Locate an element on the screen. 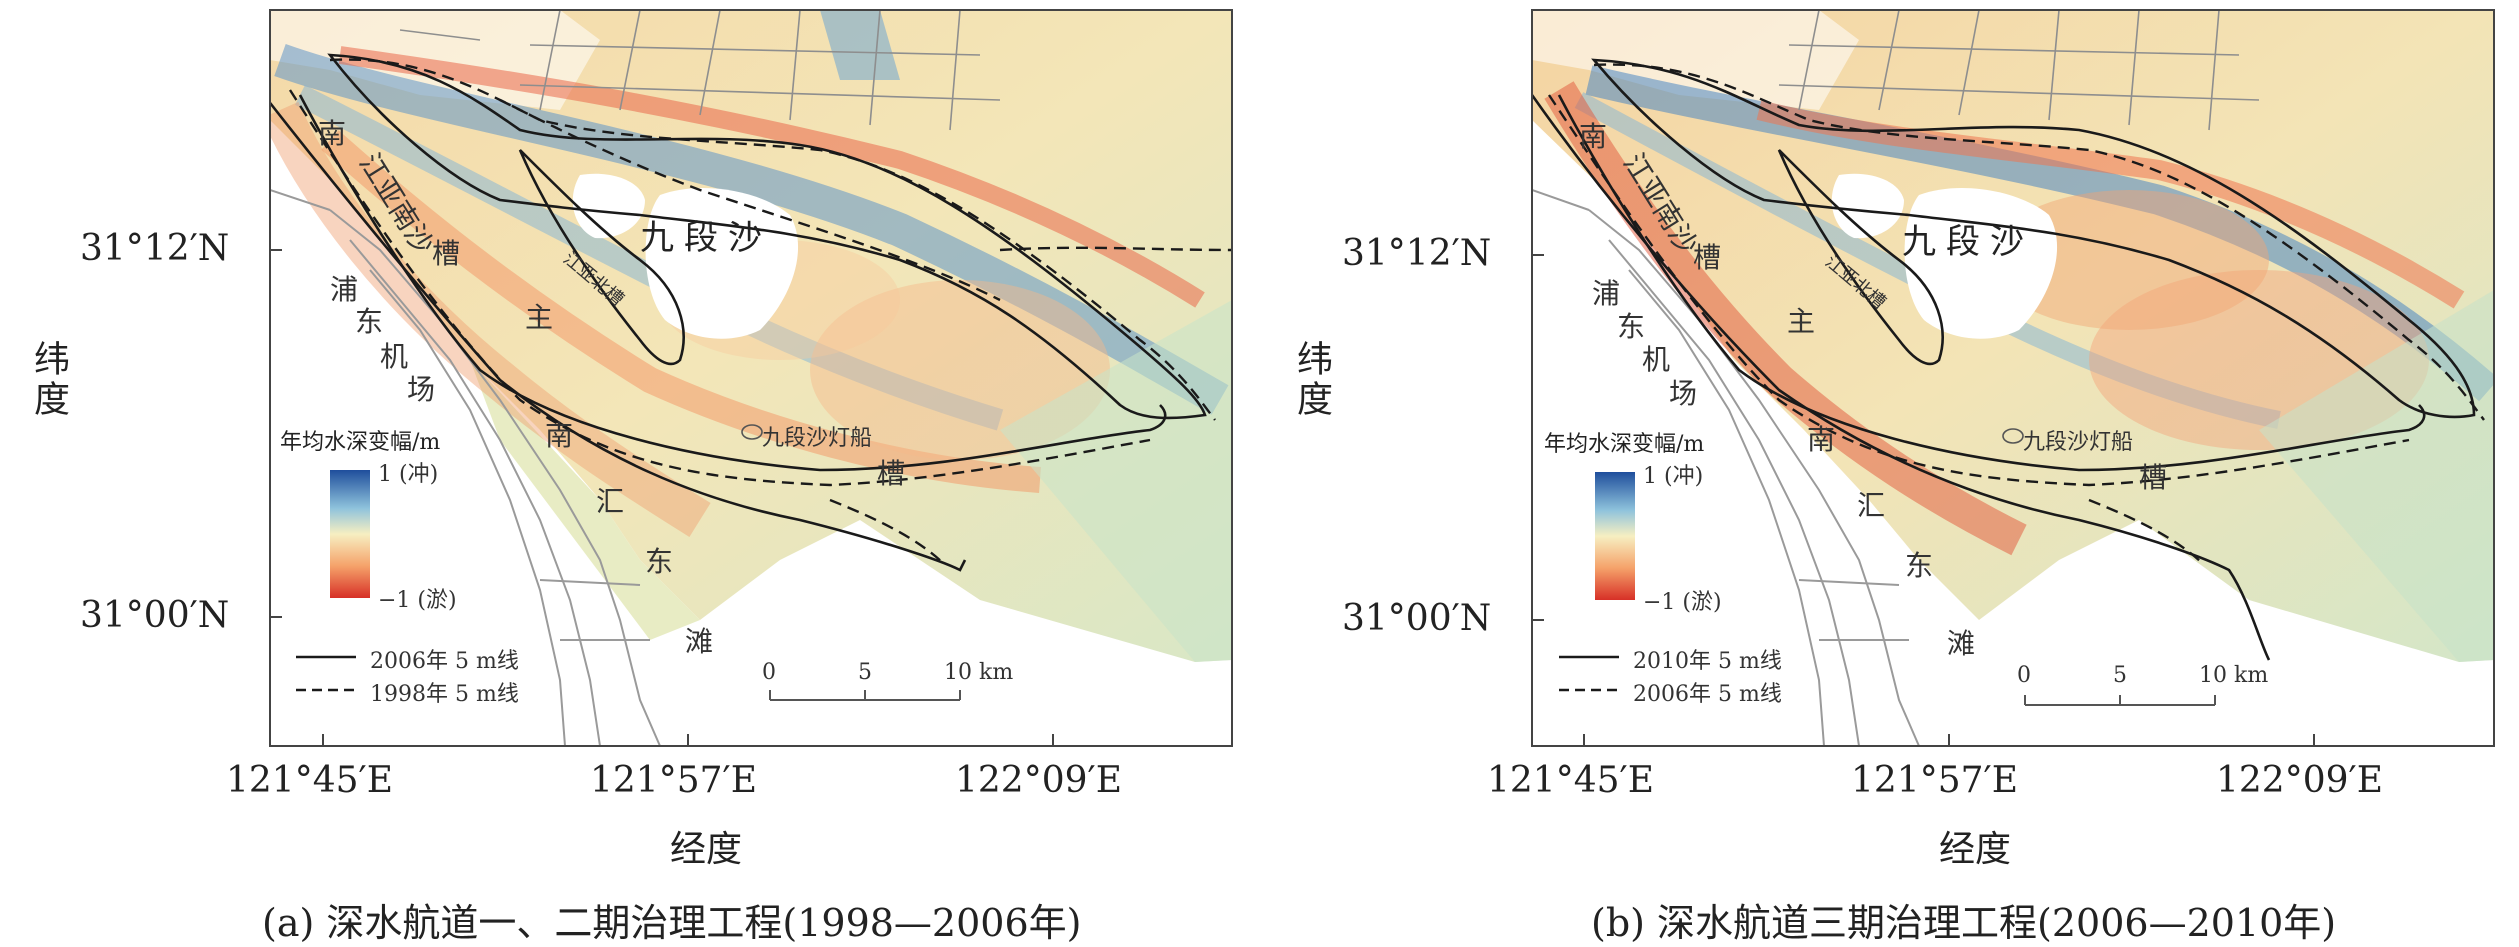 This screenshot has width=2519, height=947. legend-dashed: 2006年 5 m线 is located at coordinates (1707, 694).